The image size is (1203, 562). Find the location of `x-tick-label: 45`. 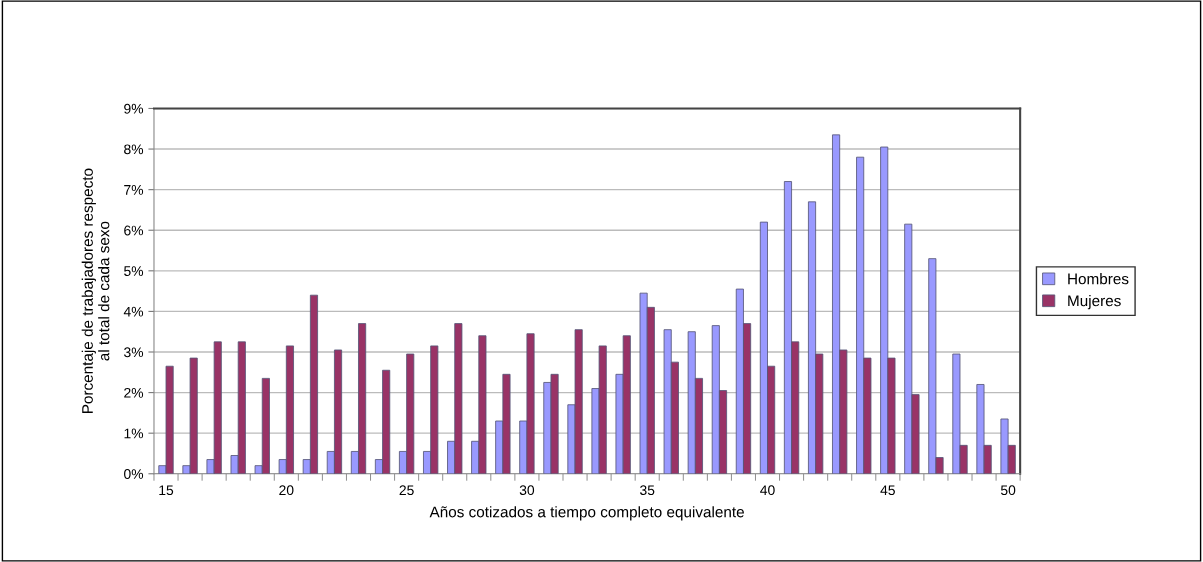

x-tick-label: 45 is located at coordinates (887, 490).